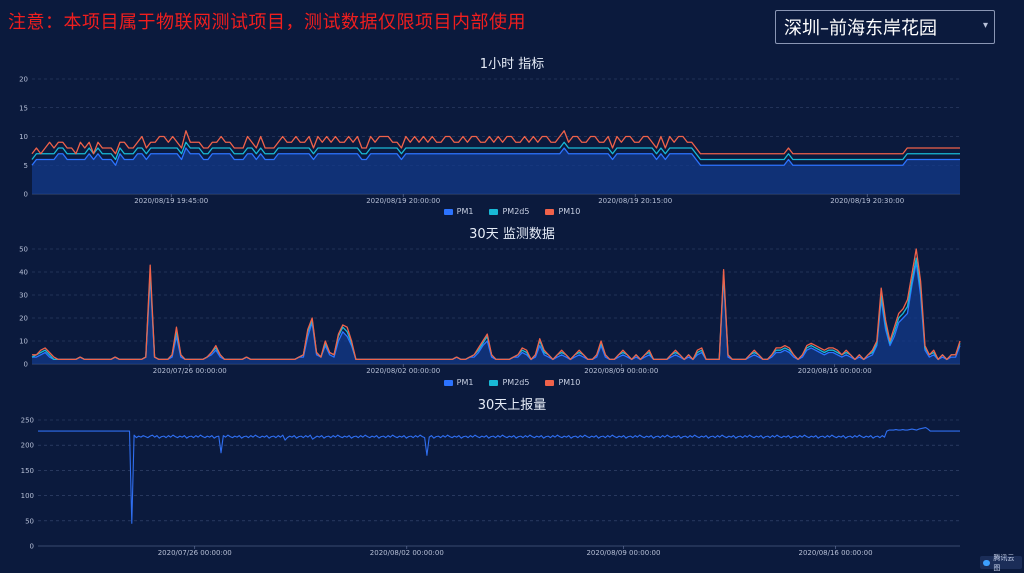  Describe the element at coordinates (23, 108) in the screenshot. I see `y-tick-label: 15` at that location.